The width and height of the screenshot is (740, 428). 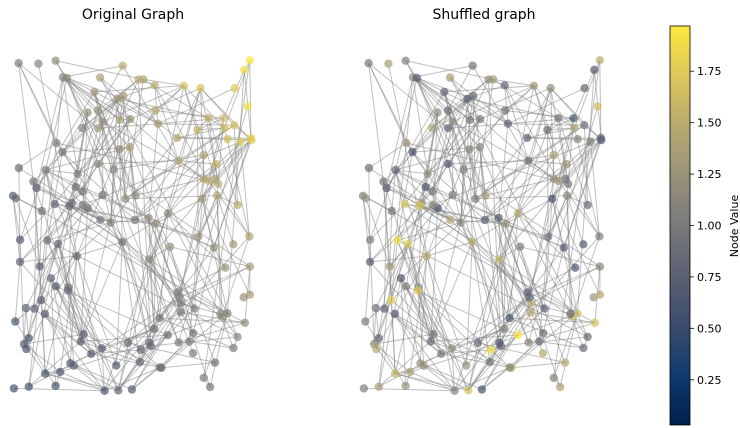 What do you see at coordinates (706, 226) in the screenshot?
I see `colorbar-ticks: 0.25 0.50 0.75 1.00 1.25 1.50 1.75` at bounding box center [706, 226].